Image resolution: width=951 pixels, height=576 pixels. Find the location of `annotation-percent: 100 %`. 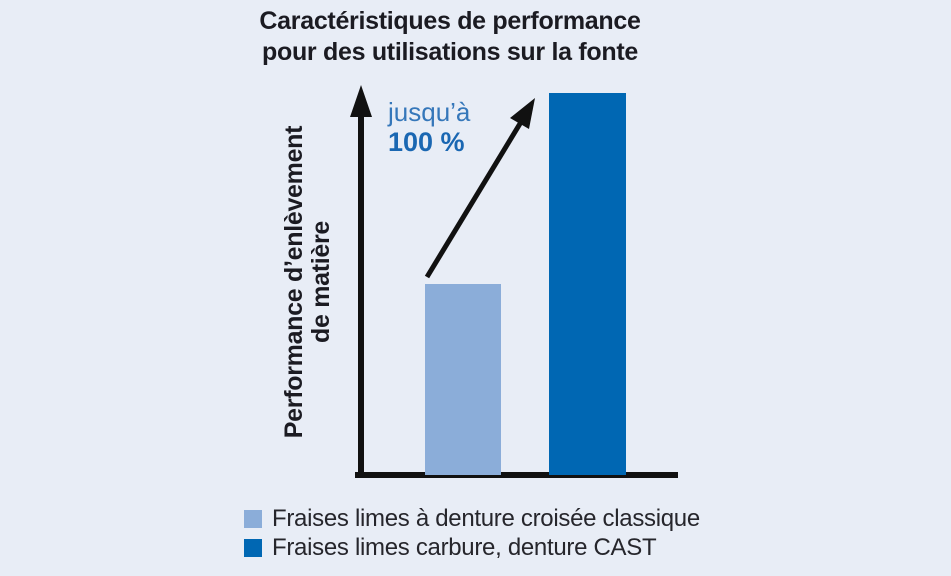

annotation-percent: 100 % is located at coordinates (426, 142).